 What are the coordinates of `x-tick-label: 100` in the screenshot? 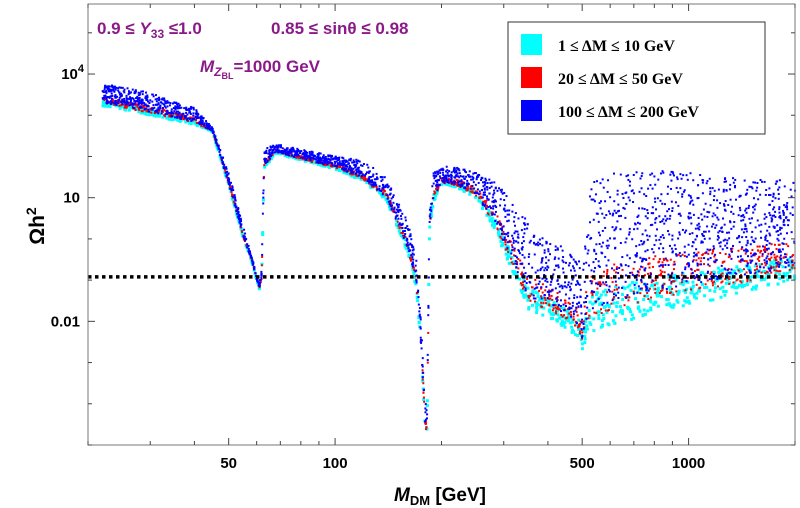 It's located at (335, 463).